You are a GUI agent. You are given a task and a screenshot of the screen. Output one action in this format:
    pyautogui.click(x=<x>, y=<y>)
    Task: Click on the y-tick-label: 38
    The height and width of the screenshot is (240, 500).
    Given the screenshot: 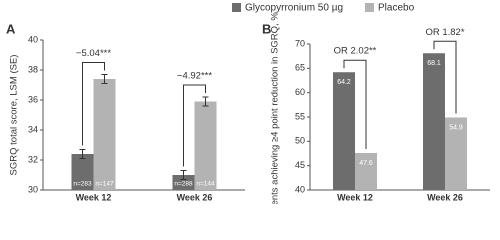 What is the action you would take?
    pyautogui.click(x=33, y=69)
    